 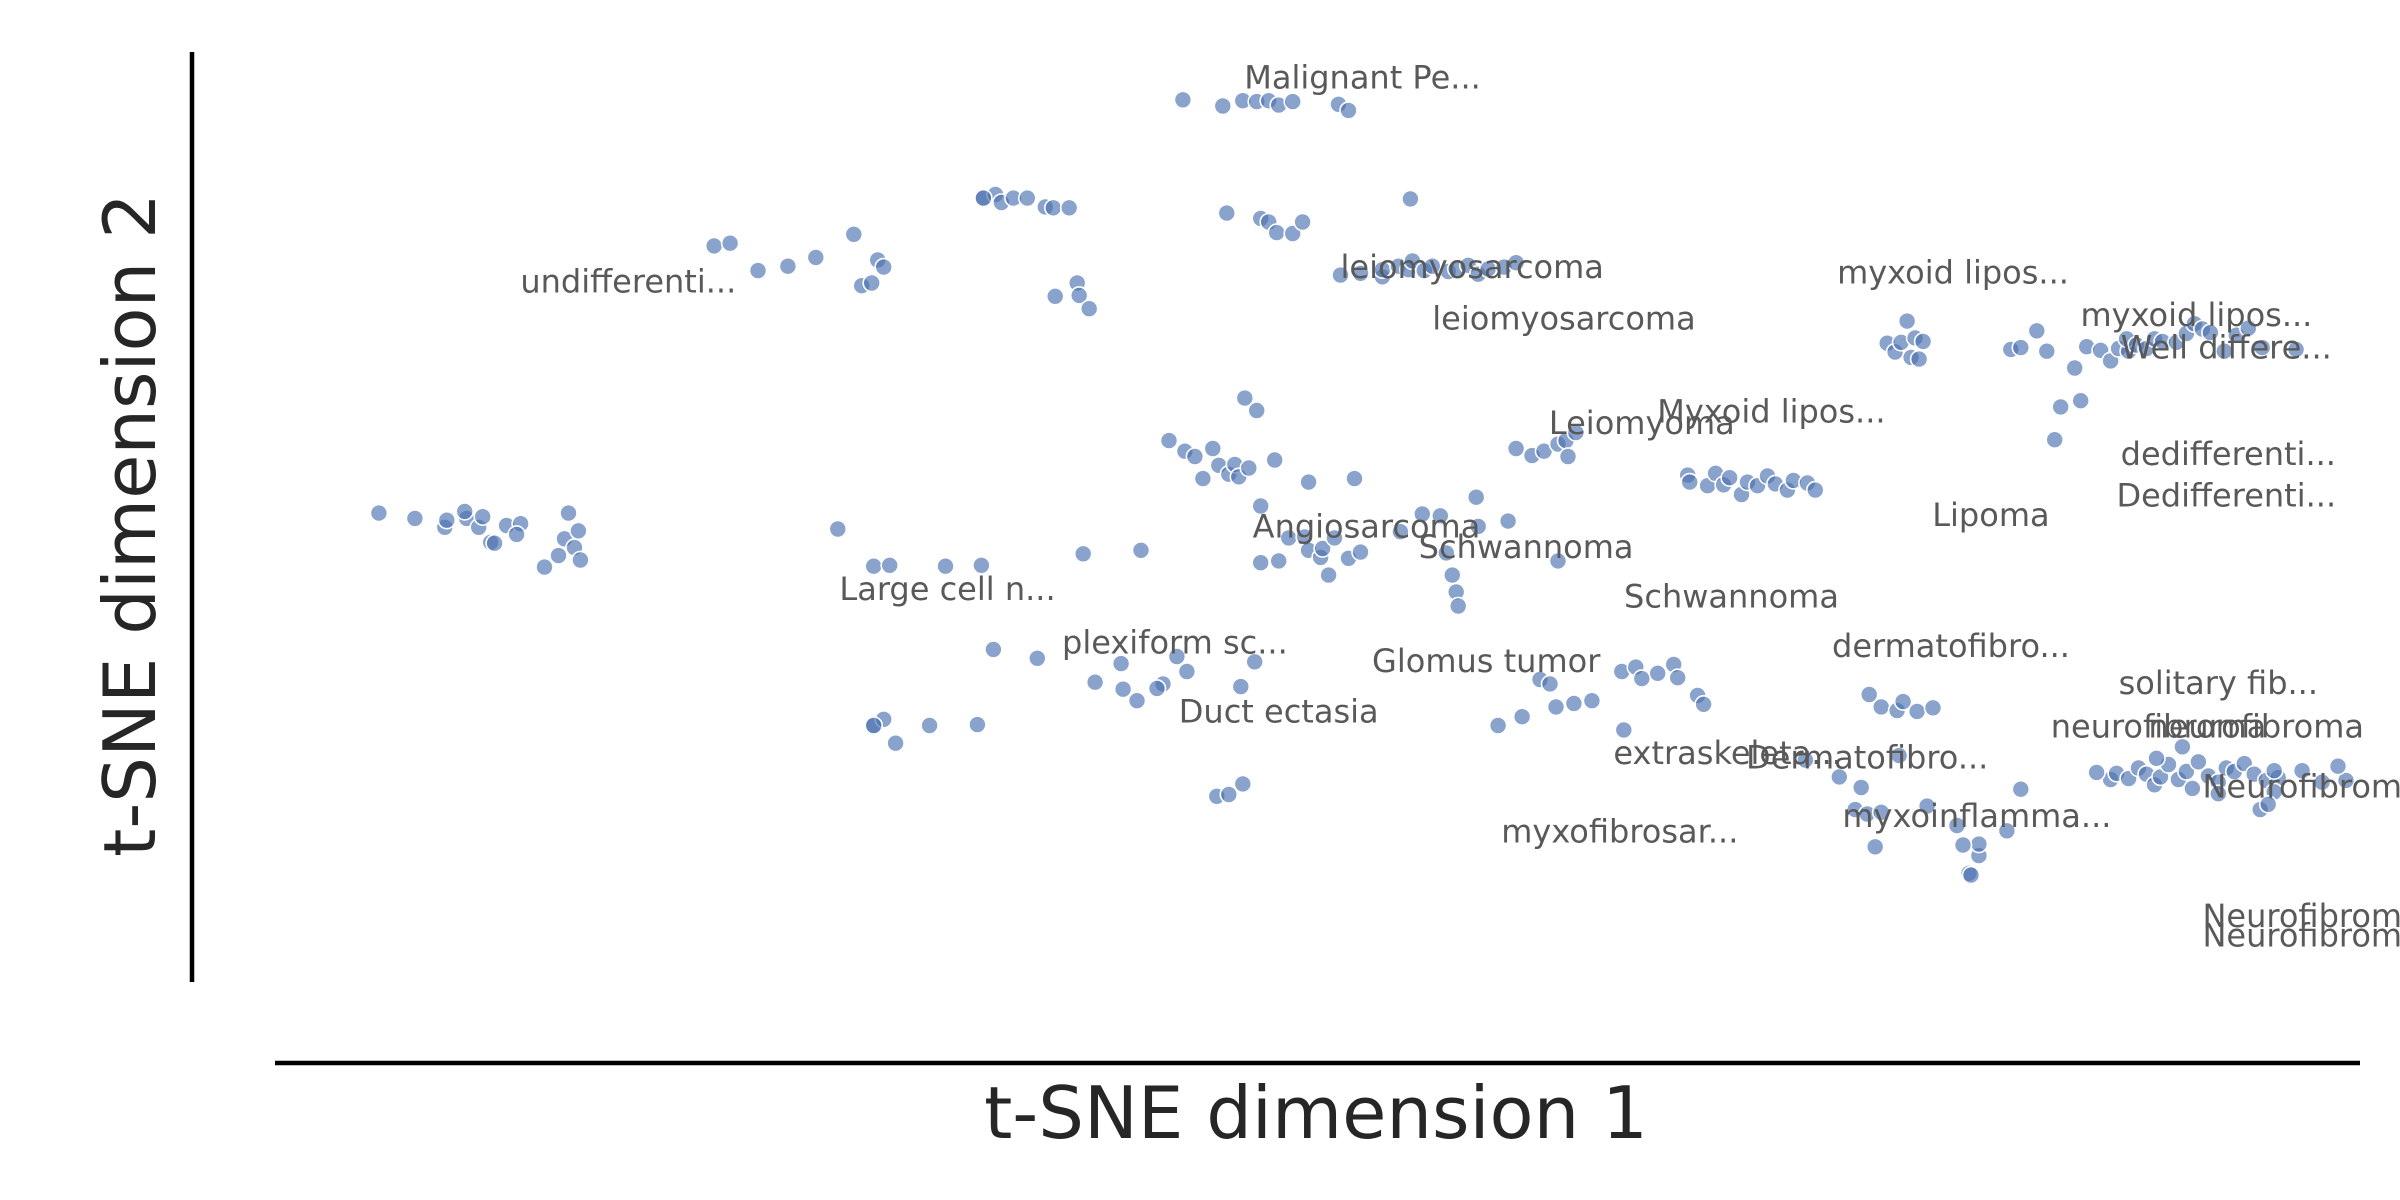 What do you see at coordinates (1316, 1113) in the screenshot?
I see `x-axis-title: t-SNE dimension 1` at bounding box center [1316, 1113].